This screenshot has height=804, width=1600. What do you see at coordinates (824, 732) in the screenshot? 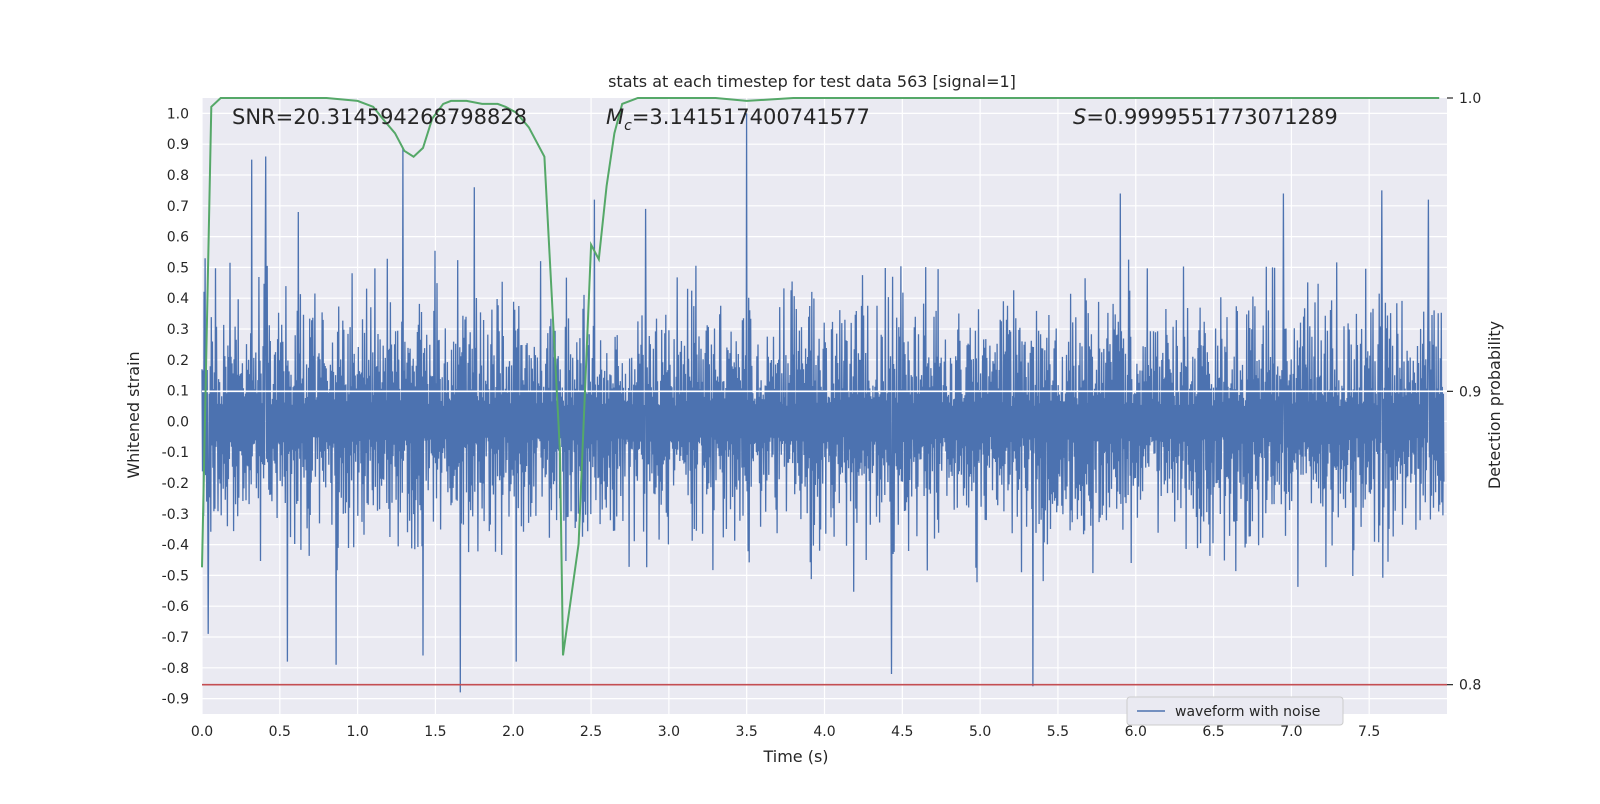
I see `x-tick-label: 4.0` at bounding box center [824, 732].